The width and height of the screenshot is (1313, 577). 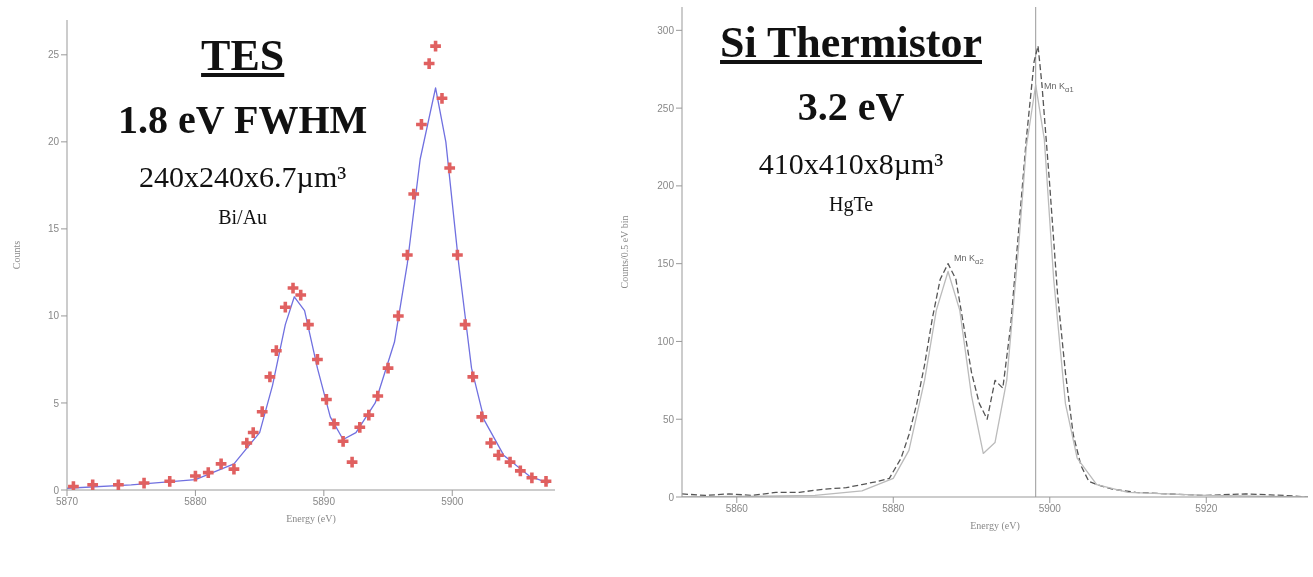 What do you see at coordinates (56, 403) in the screenshot?
I see `y-tick-label: 5` at bounding box center [56, 403].